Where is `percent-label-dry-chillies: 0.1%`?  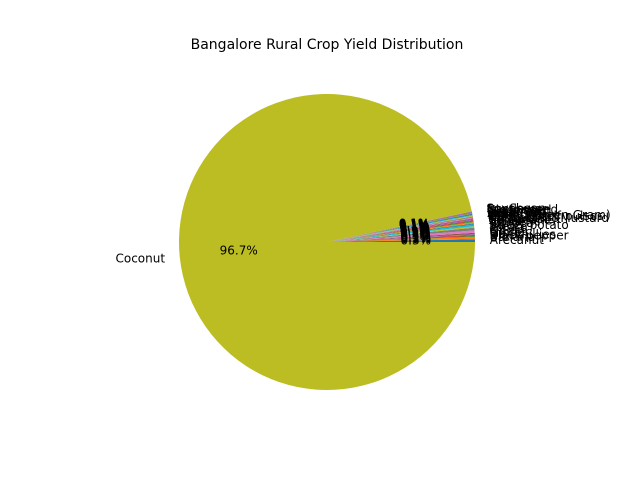
percent-label-dry-chillies: 0.1% is located at coordinates (415, 238).